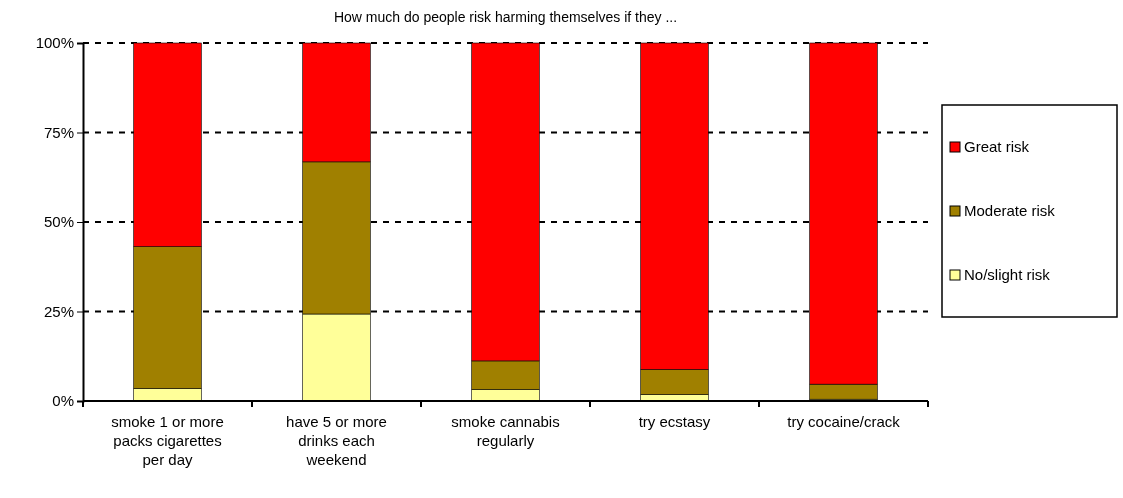  Describe the element at coordinates (58, 222) in the screenshot. I see `y-tick-label: 50%` at that location.